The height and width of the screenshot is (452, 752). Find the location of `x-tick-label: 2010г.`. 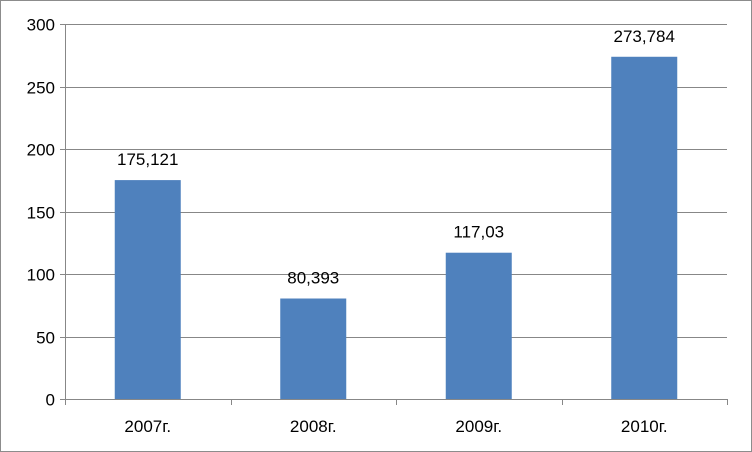

x-tick-label: 2010г. is located at coordinates (644, 426).